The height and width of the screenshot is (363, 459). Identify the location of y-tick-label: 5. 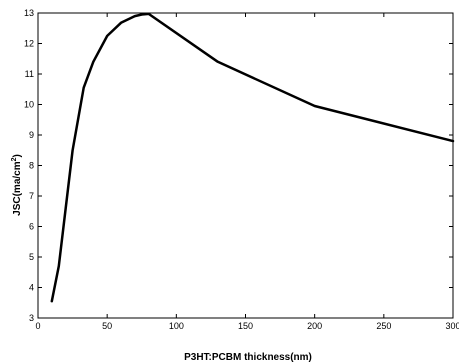
(31, 257).